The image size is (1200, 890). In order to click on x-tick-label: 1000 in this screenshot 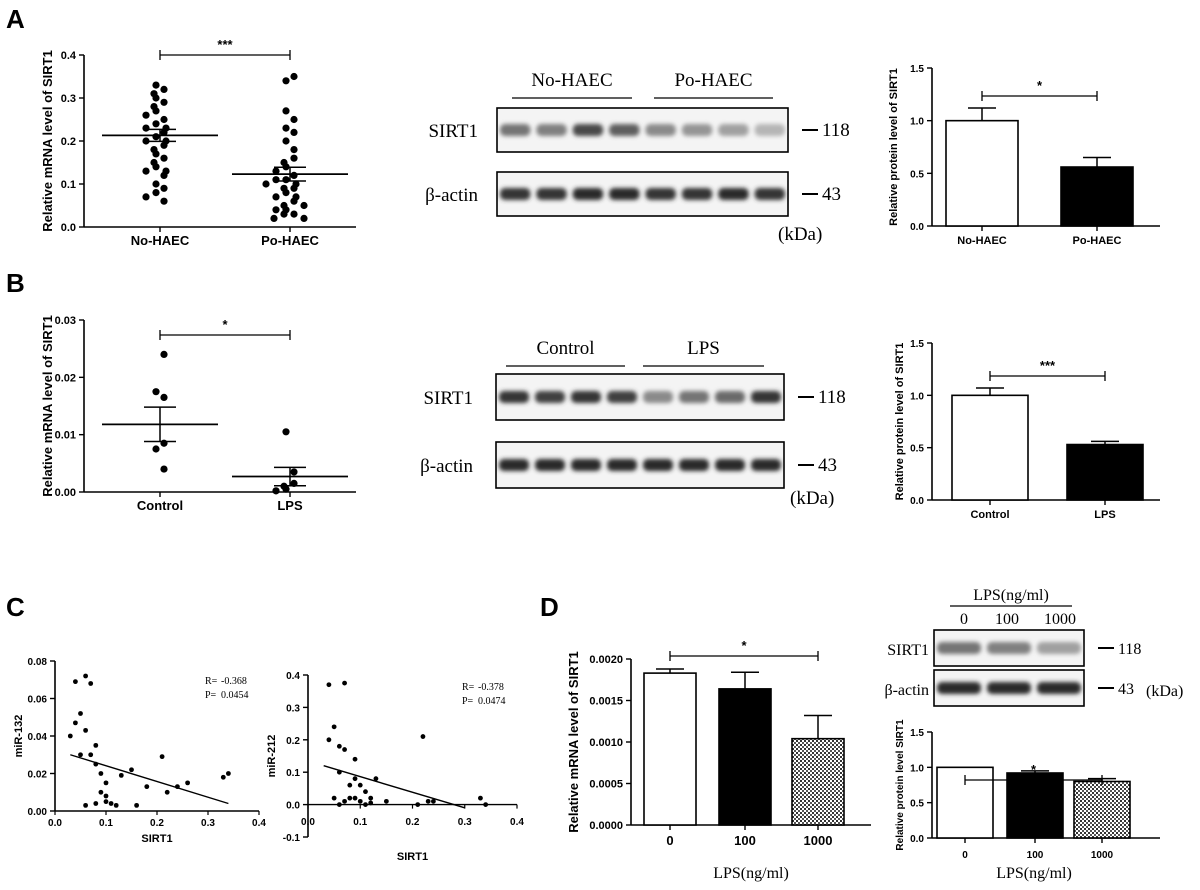, I will do `click(818, 840)`.